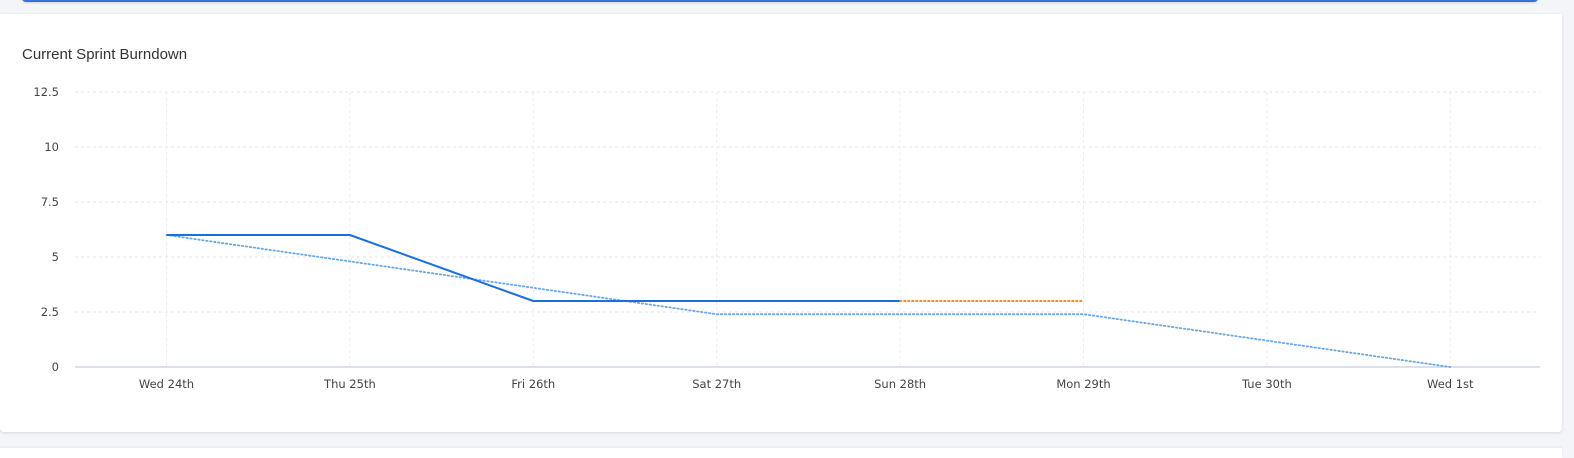 The image size is (1574, 458). Describe the element at coordinates (50, 202) in the screenshot. I see `y-tick-label: 7.5` at that location.